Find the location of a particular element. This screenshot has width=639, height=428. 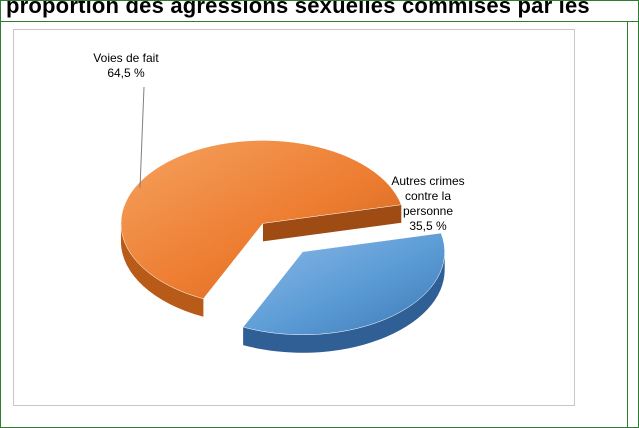

data-label-name: Autres crimes contre la personne is located at coordinates (428, 196).